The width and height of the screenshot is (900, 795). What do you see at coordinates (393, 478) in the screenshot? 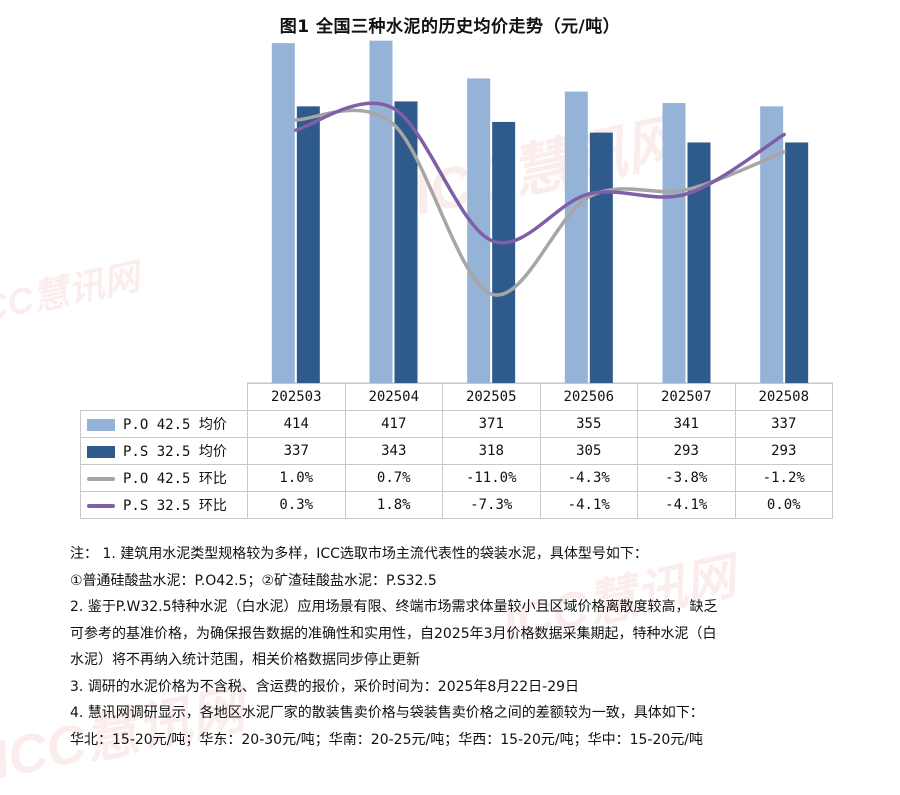
I see `table-cell: 0.7%` at bounding box center [393, 478].